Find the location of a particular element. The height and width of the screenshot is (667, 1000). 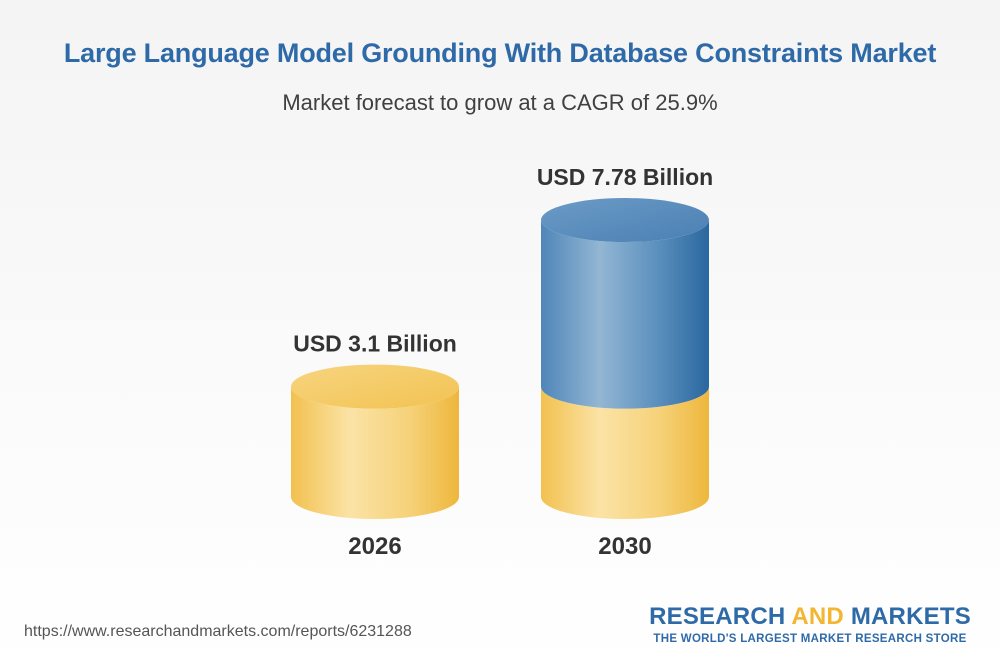

category-label-2026: 2026 is located at coordinates (374, 546).